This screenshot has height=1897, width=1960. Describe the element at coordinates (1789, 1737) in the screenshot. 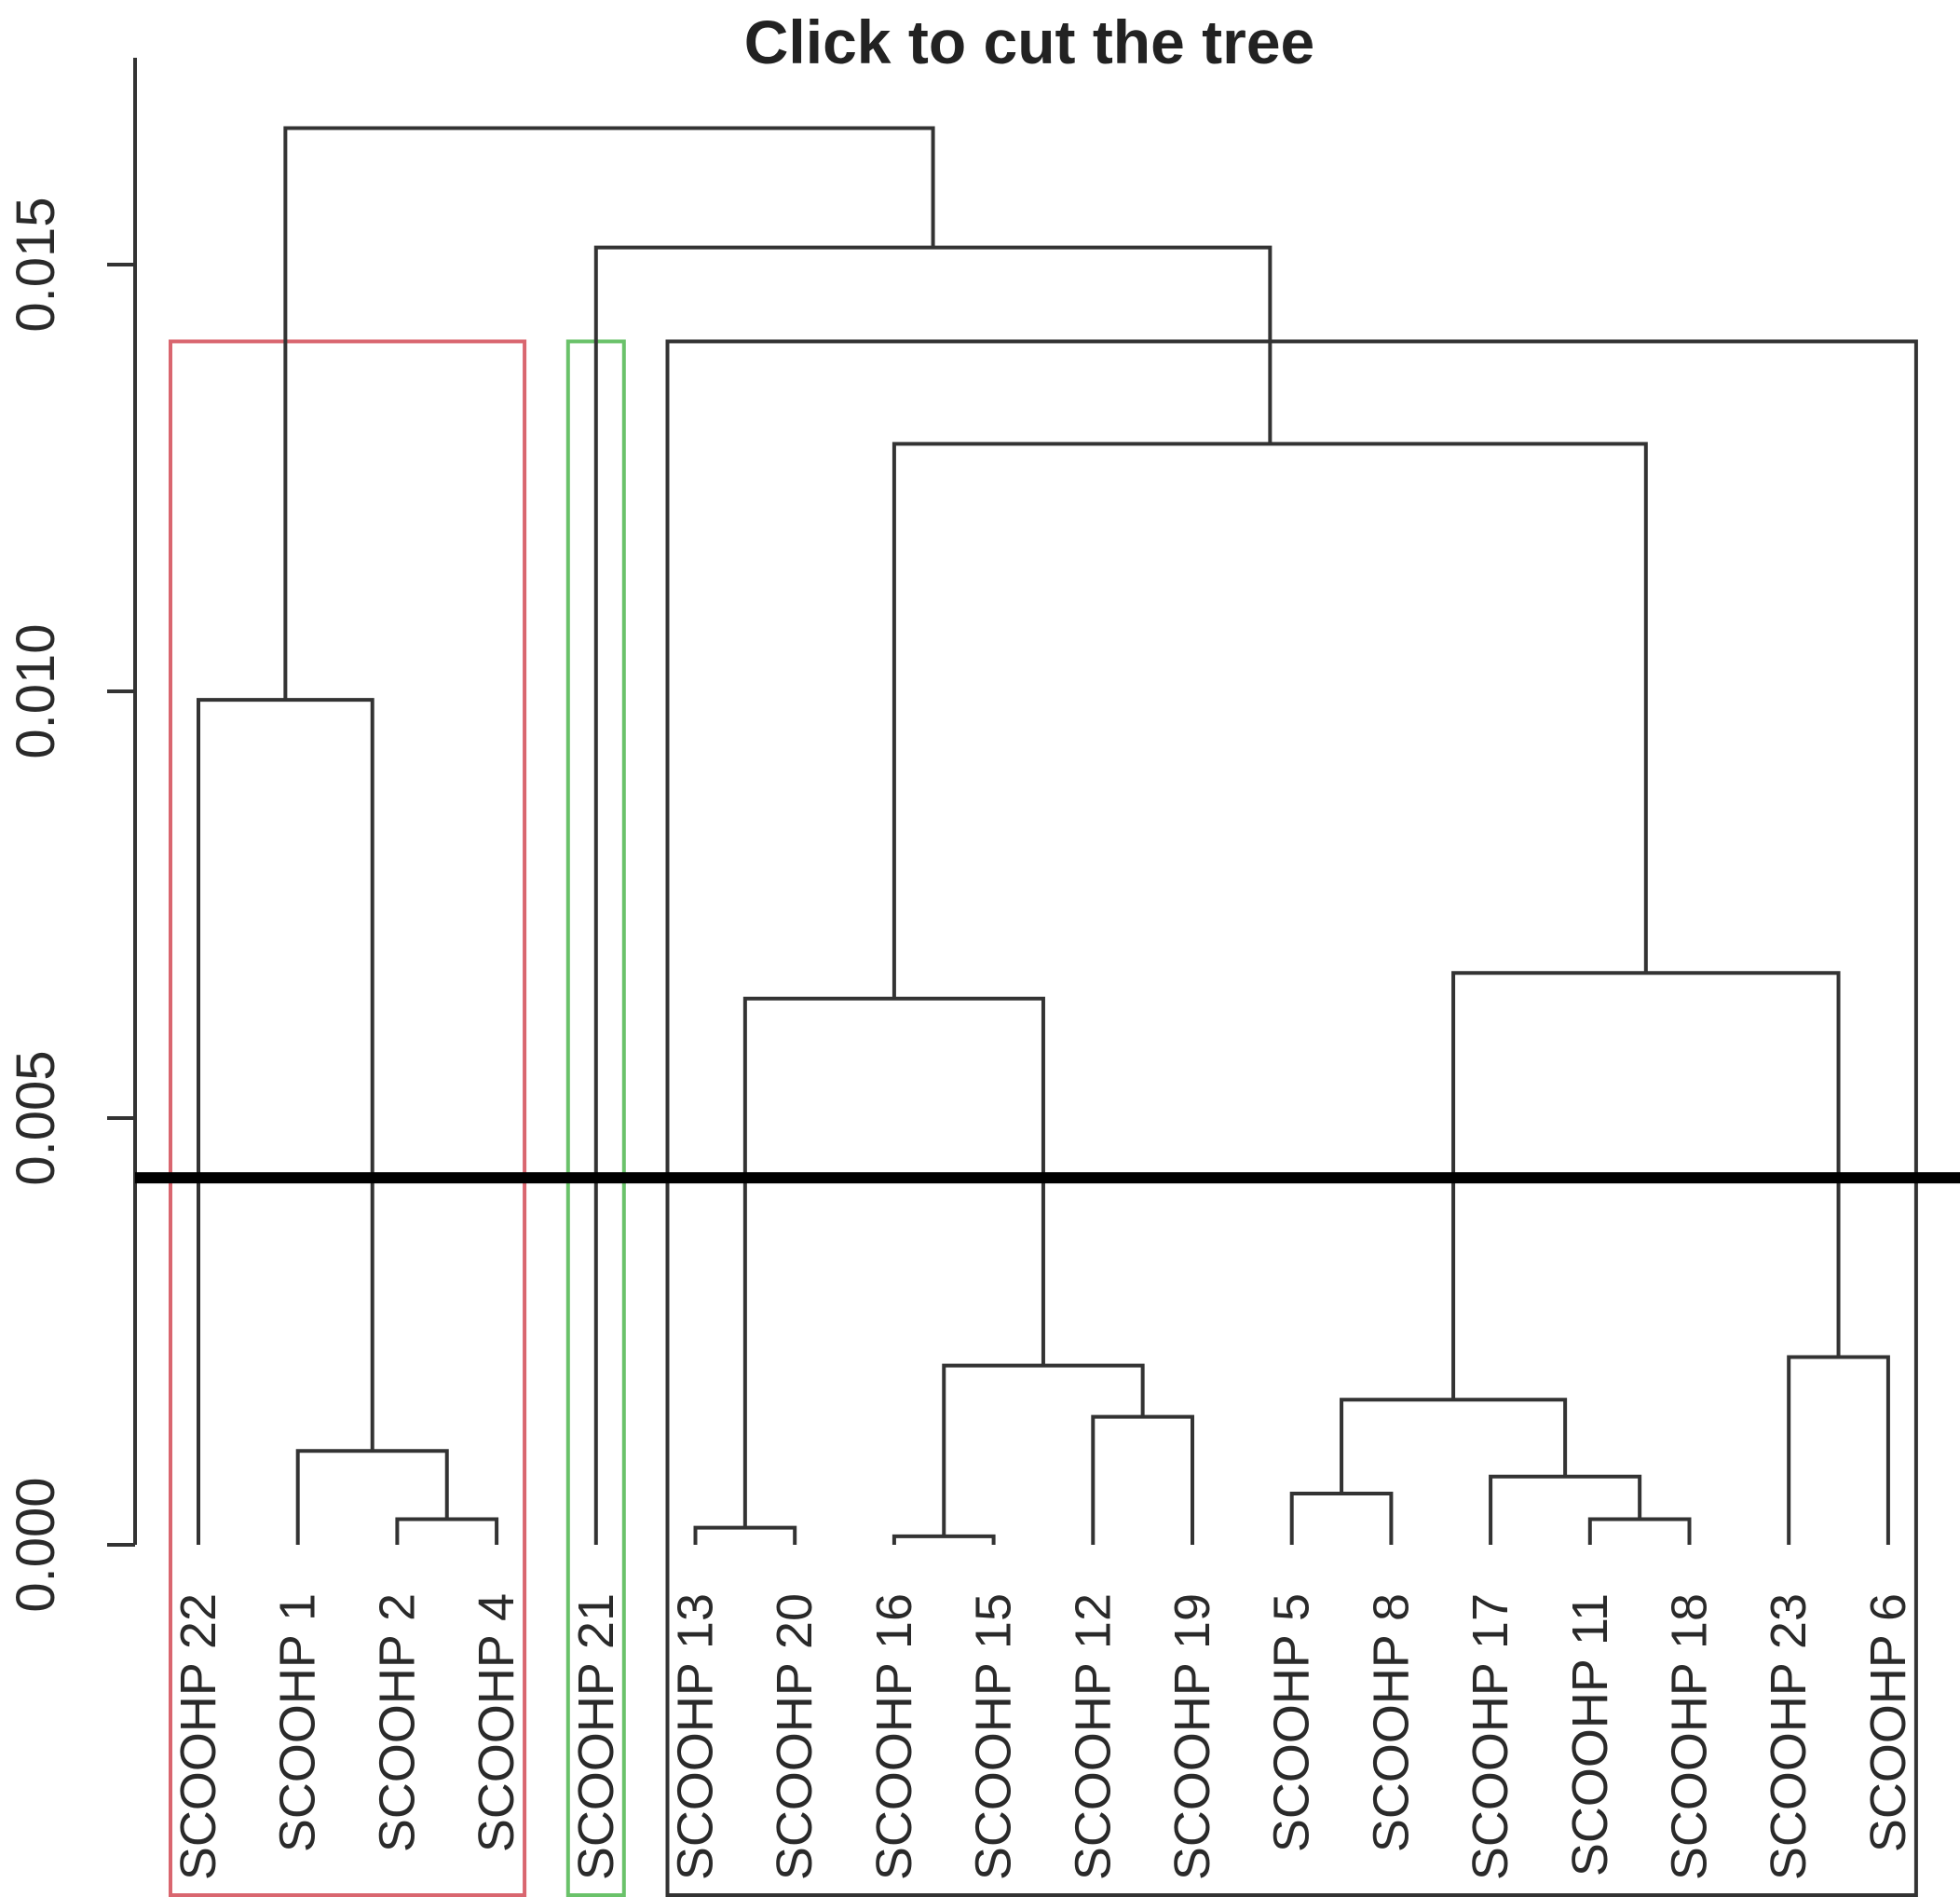

I see `leaf-label-16: SCOOHP 23` at that location.